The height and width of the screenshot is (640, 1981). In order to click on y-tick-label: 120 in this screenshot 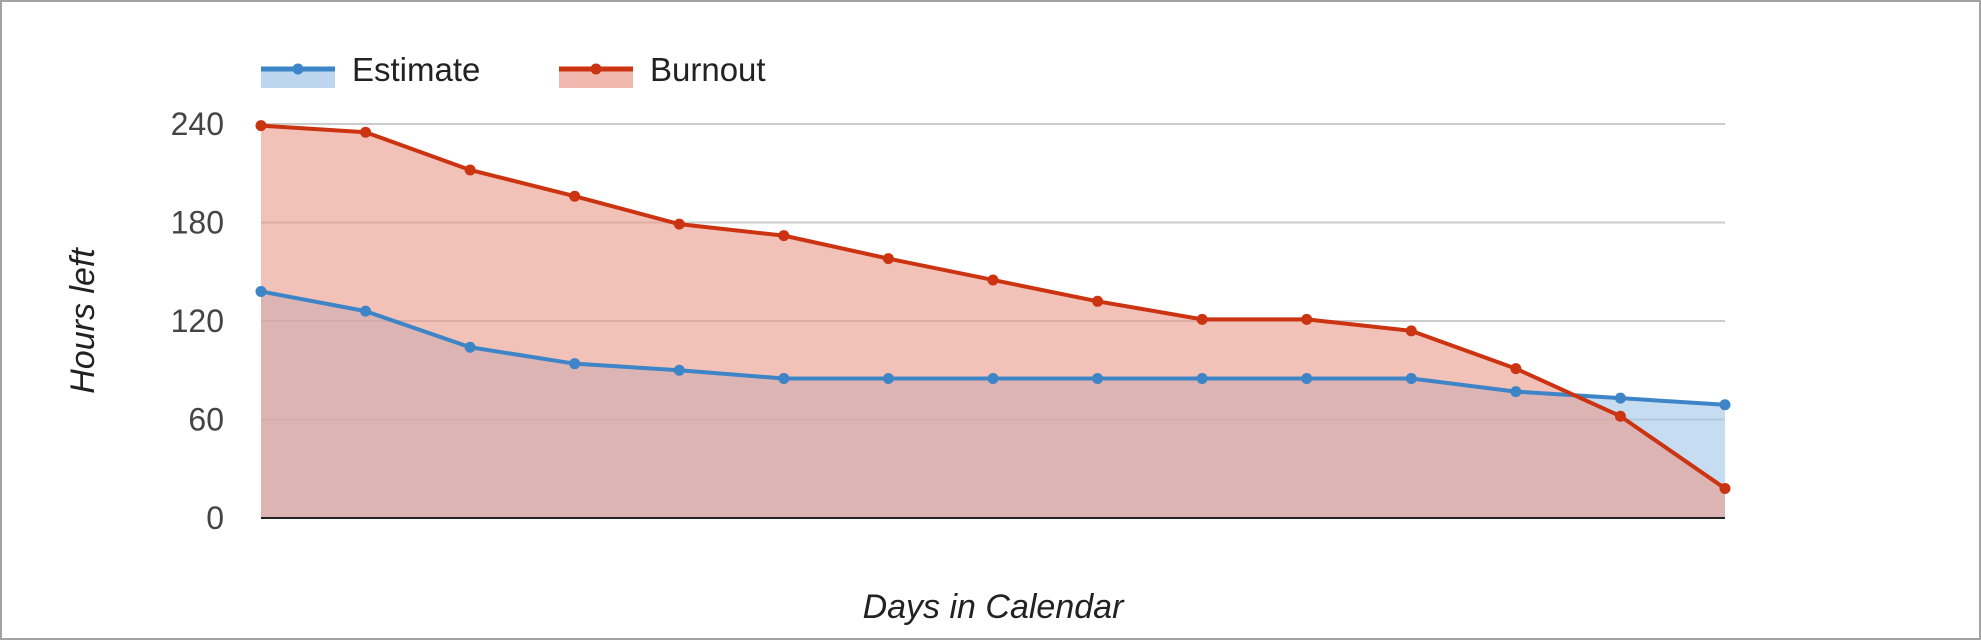, I will do `click(197, 321)`.